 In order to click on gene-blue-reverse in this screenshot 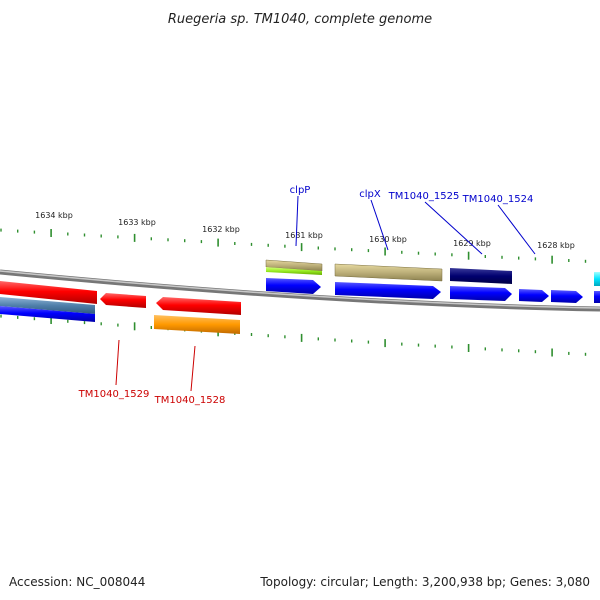, I will do `click(47, 314)`.